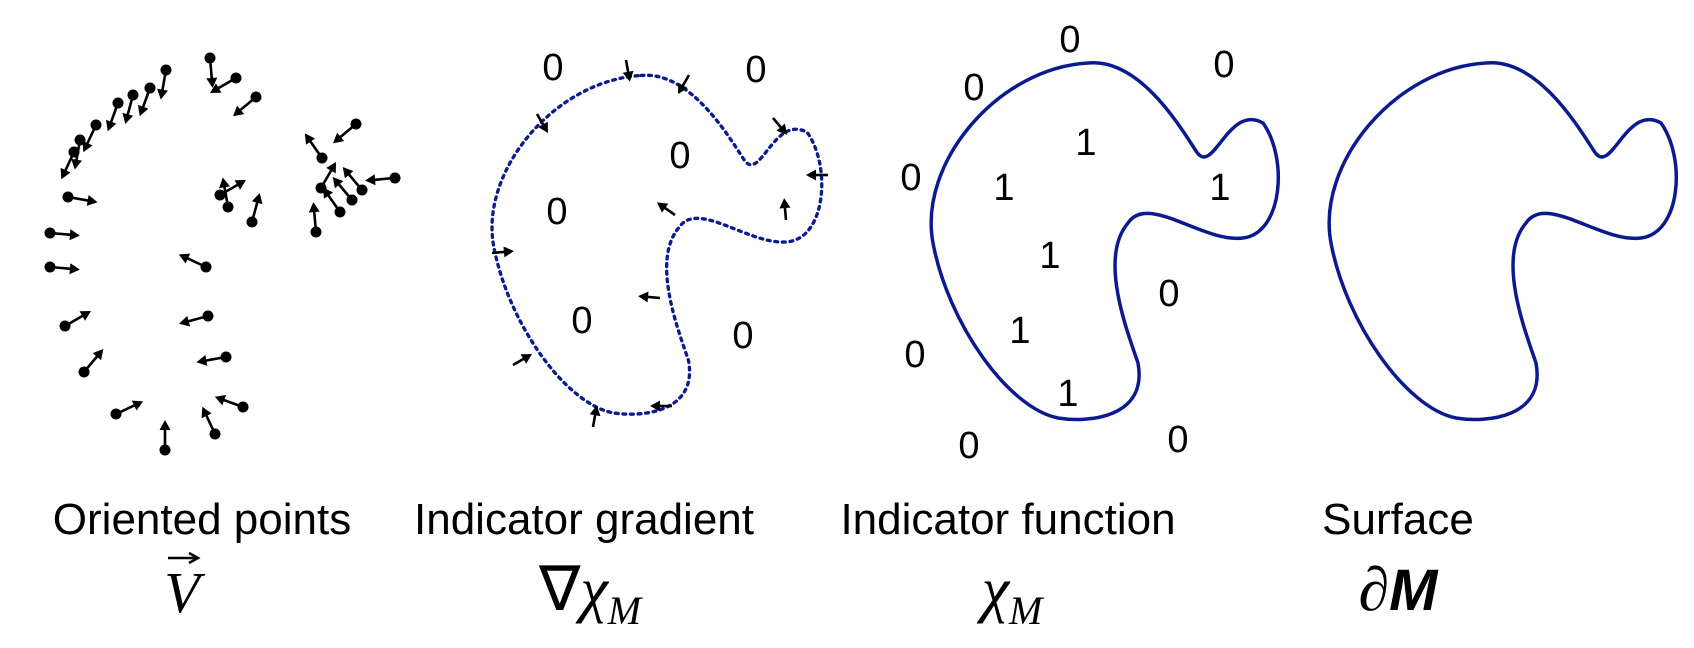 The width and height of the screenshot is (1694, 648). What do you see at coordinates (1007, 519) in the screenshot?
I see `title-indicator-function: Indicator function` at bounding box center [1007, 519].